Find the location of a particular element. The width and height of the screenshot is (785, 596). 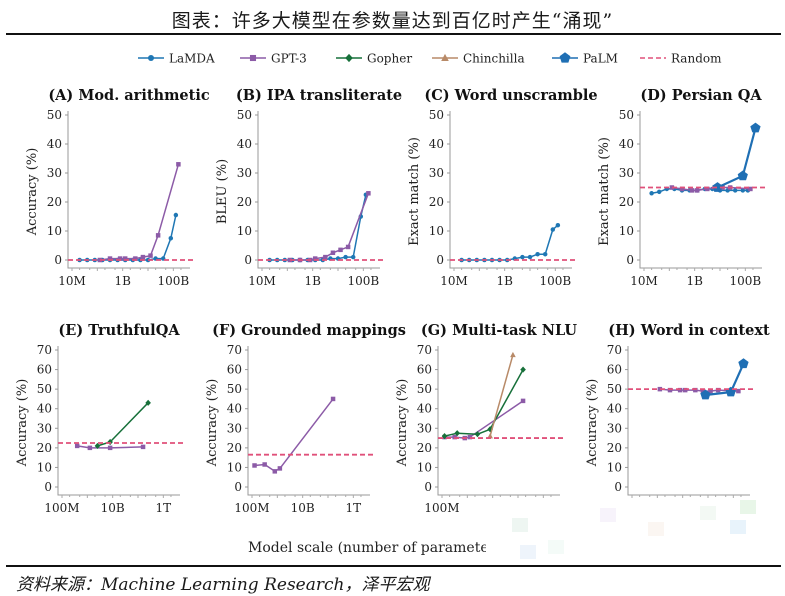

point-chinchilla is located at coordinates (513, 354).